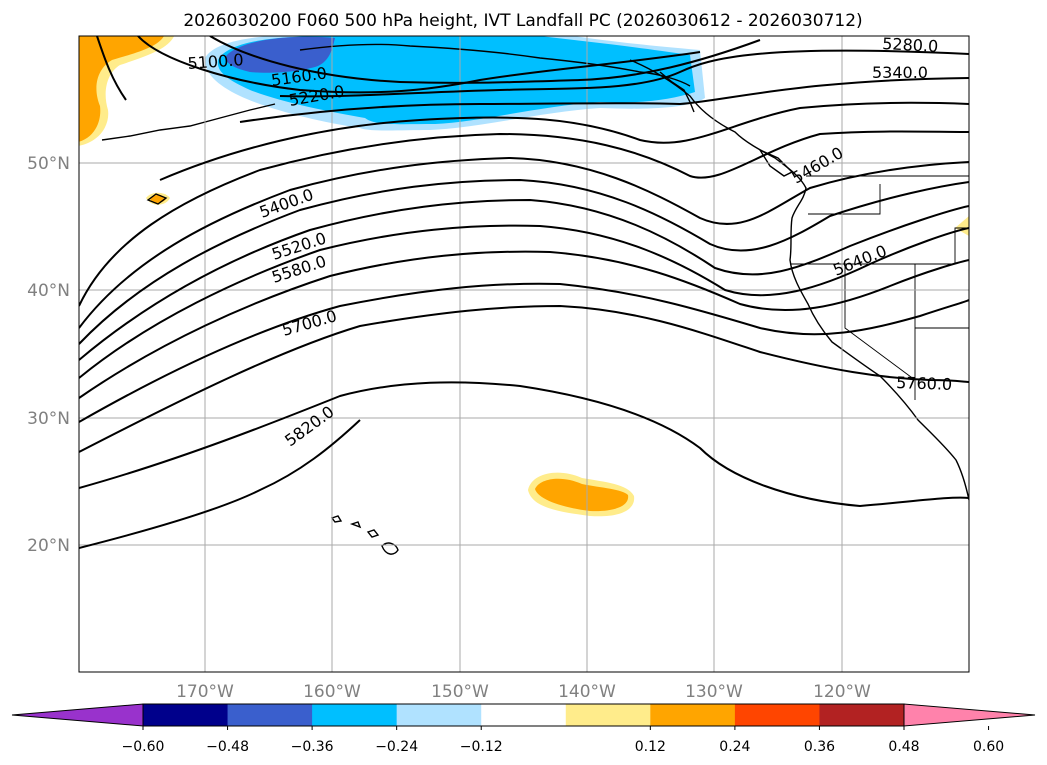  Describe the element at coordinates (842, 692) in the screenshot. I see `lon-label: 120°W` at that location.